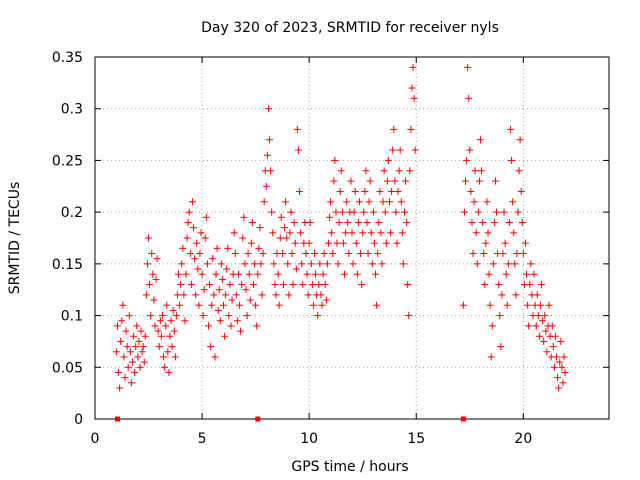 The width and height of the screenshot is (640, 480). What do you see at coordinates (523, 439) in the screenshot?
I see `x-tick-label: 20` at bounding box center [523, 439].